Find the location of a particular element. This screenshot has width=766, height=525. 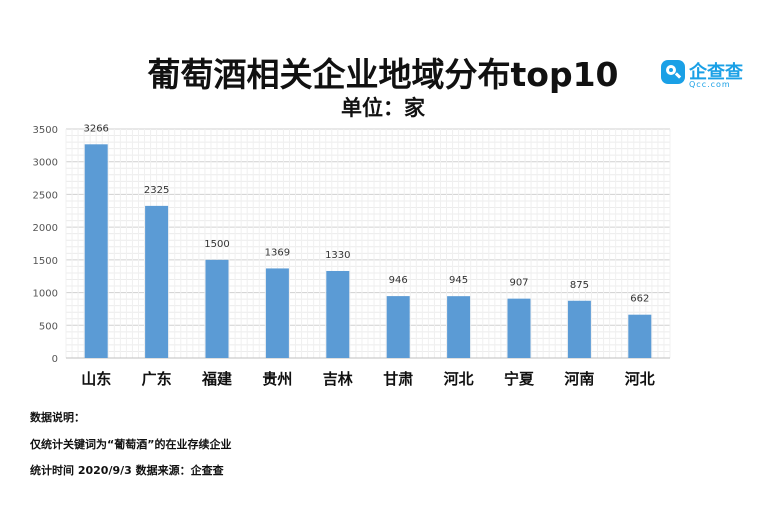

y-tick-label: 3500 is located at coordinates (45, 130).